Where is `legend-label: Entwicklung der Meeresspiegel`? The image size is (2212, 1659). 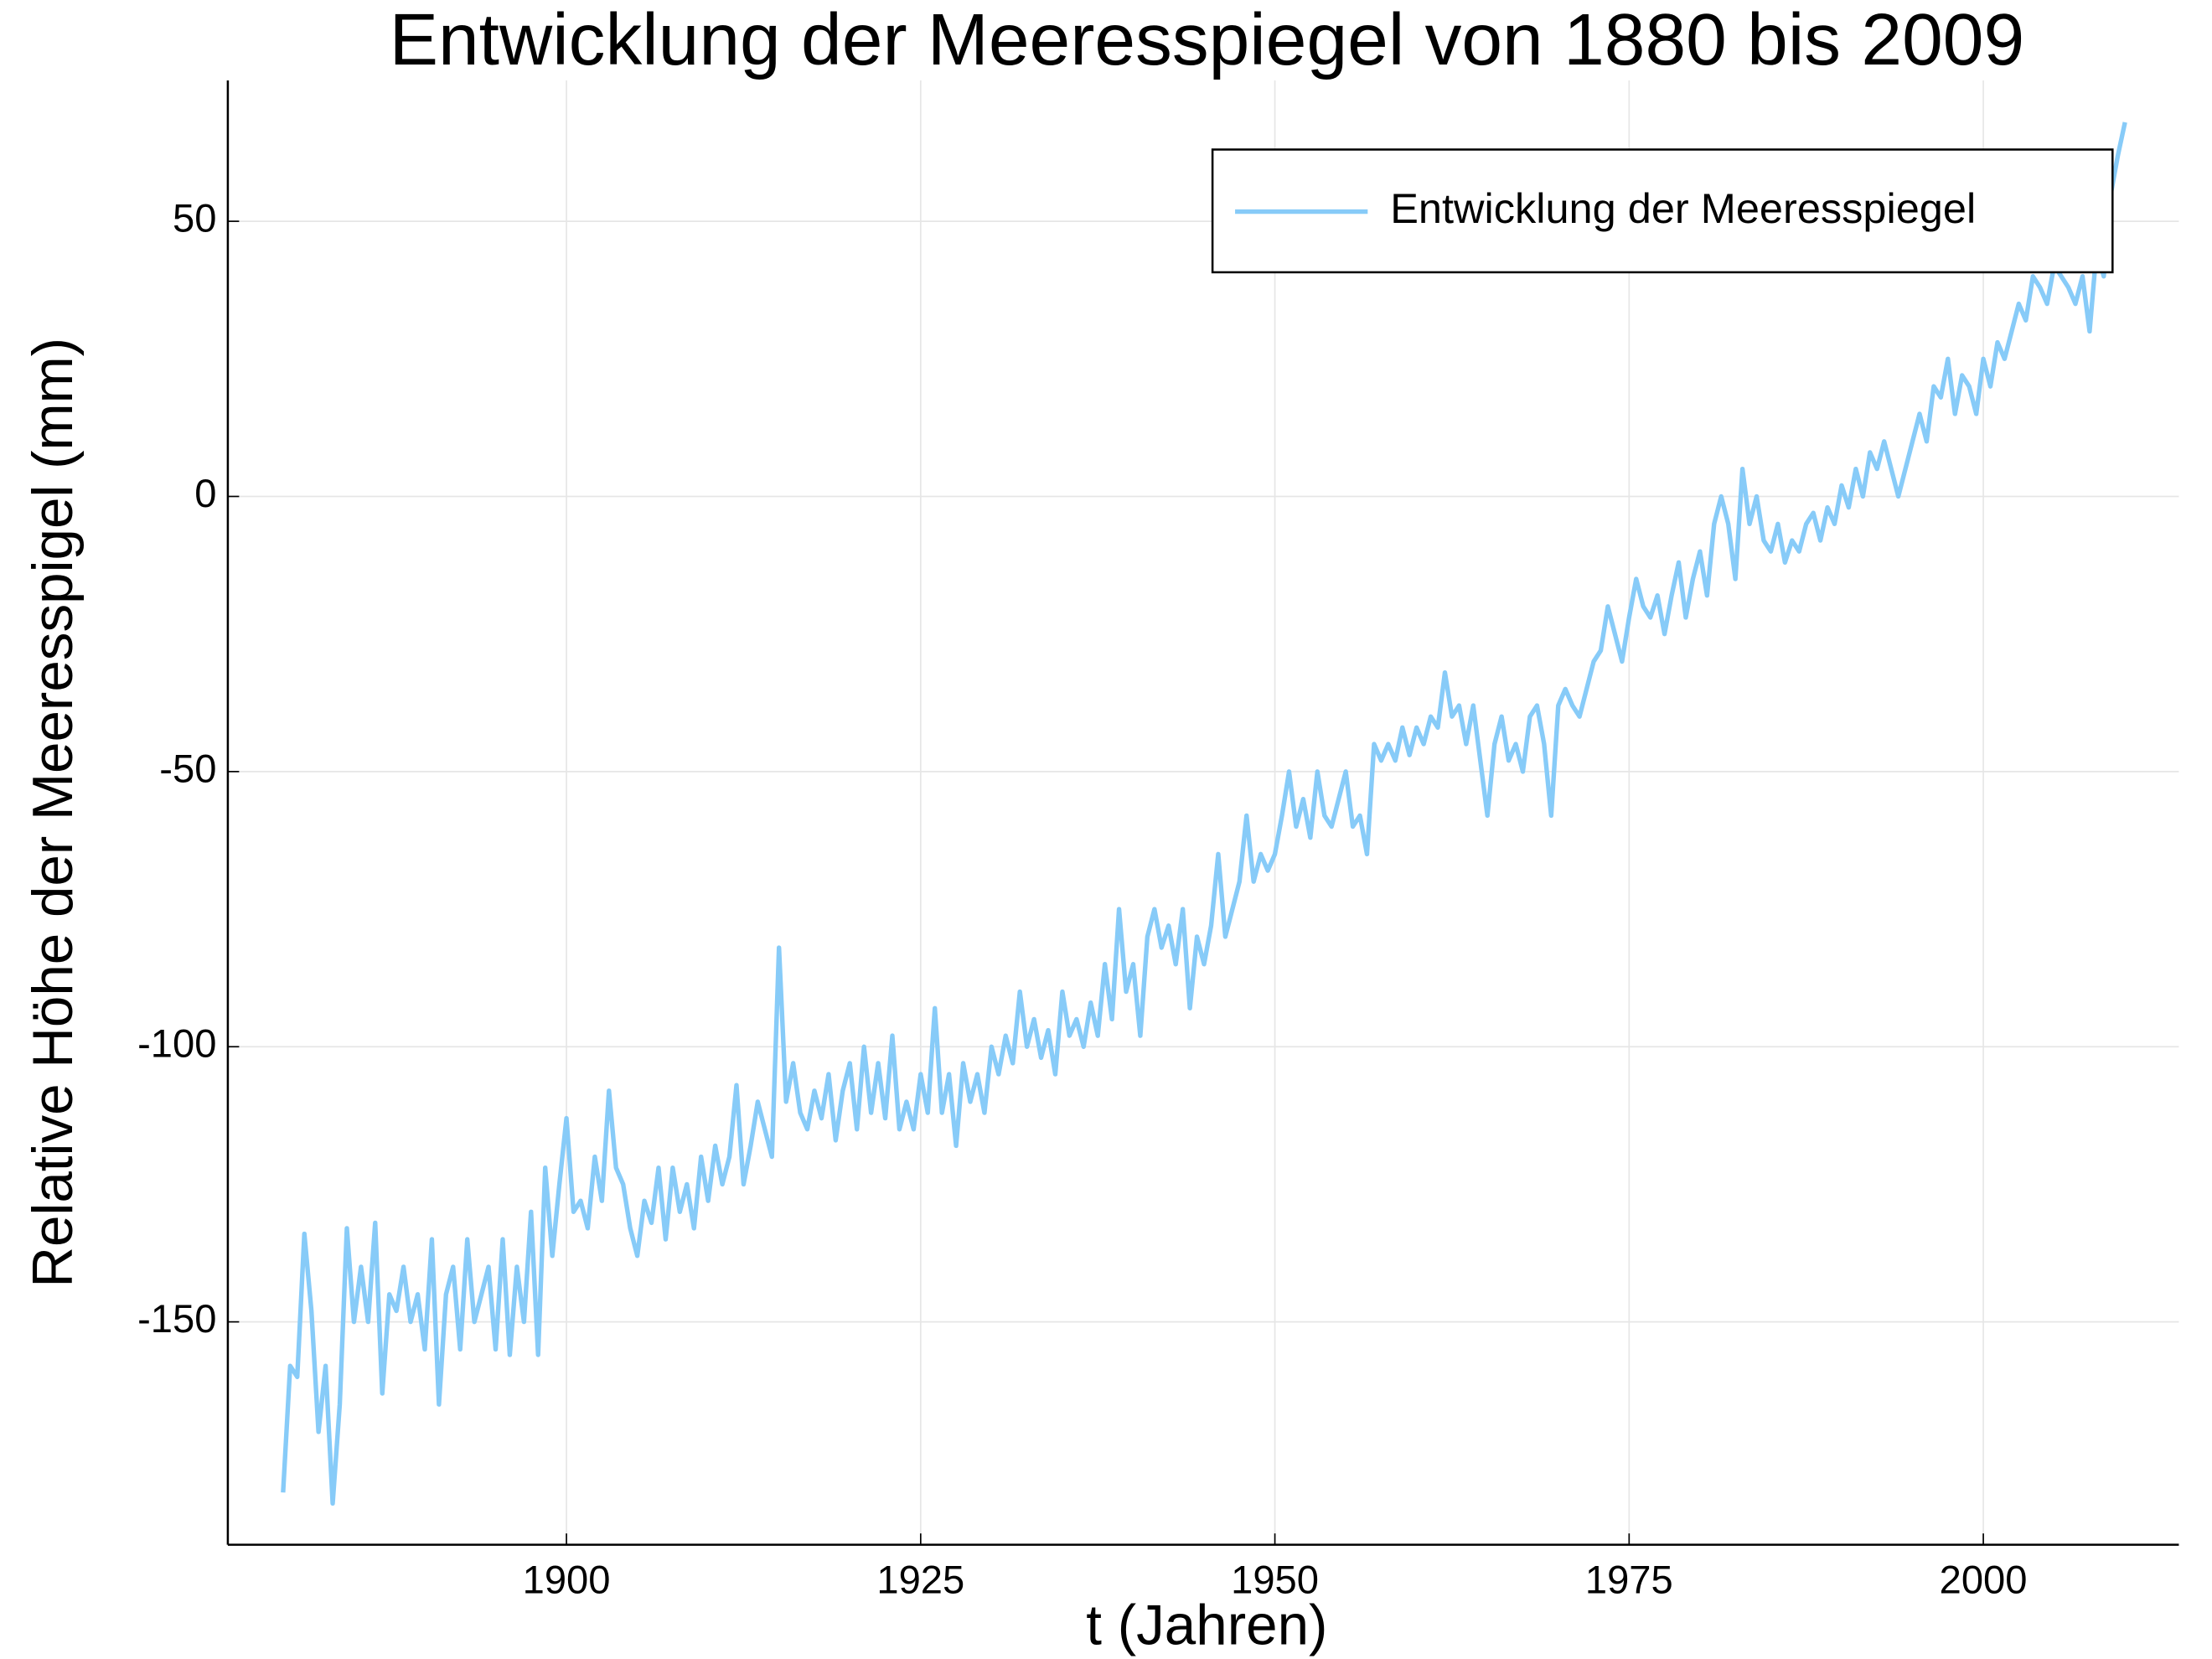
legend-label: Entwicklung der Meeresspiegel is located at coordinates (1683, 208).